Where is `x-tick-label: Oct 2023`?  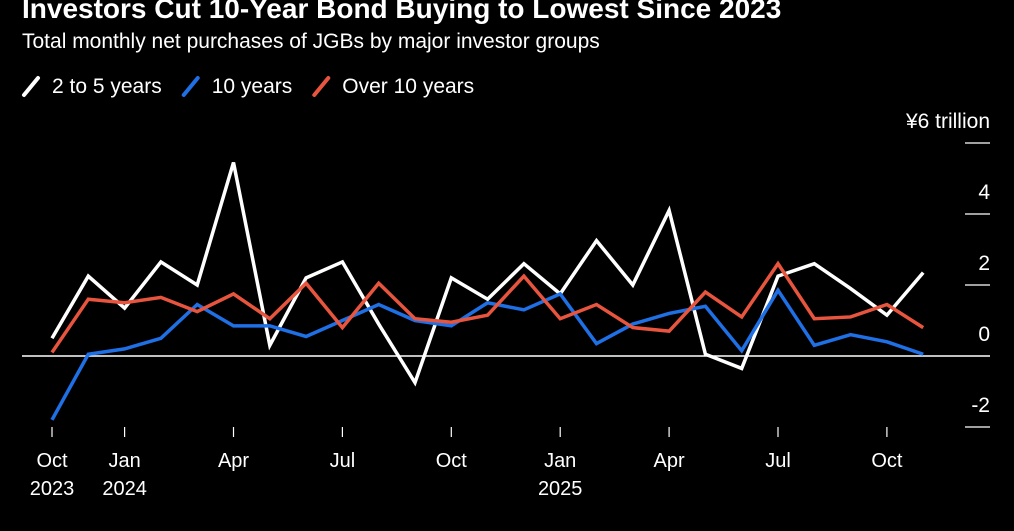
x-tick-label: Oct 2023 is located at coordinates (52, 475).